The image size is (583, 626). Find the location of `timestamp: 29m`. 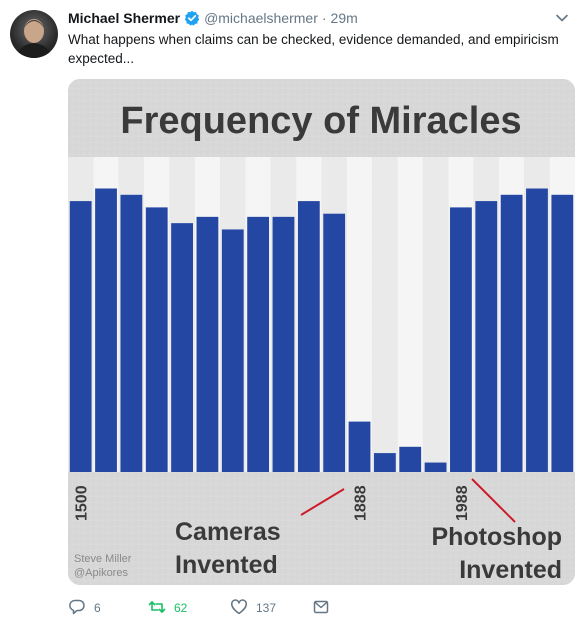

timestamp: 29m is located at coordinates (344, 18).